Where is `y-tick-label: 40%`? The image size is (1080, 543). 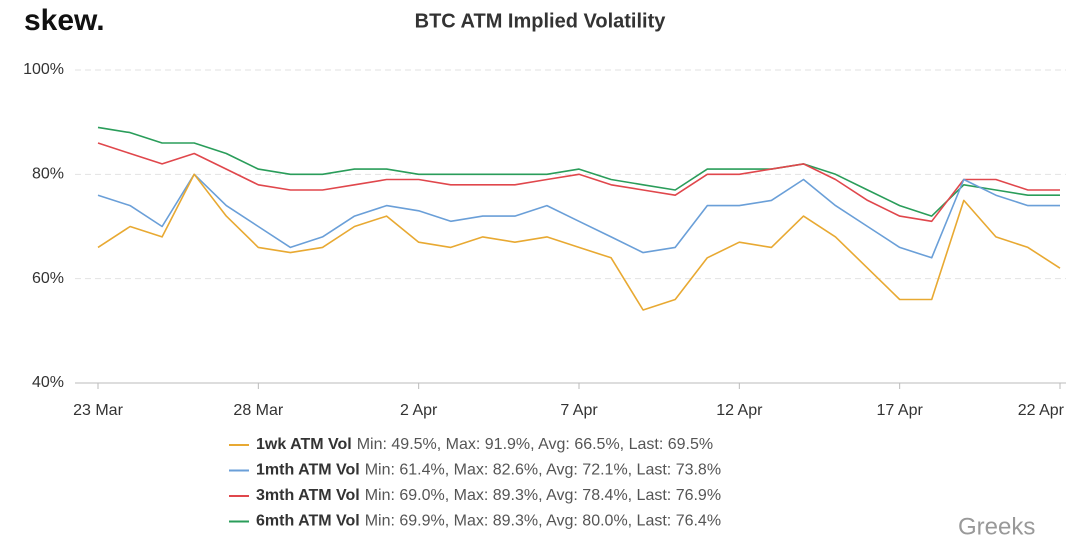
y-tick-label: 40% is located at coordinates (48, 382).